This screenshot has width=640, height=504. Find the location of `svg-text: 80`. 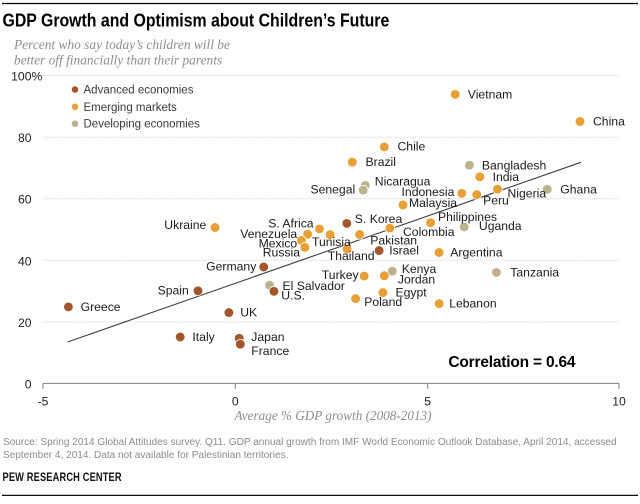

svg-text: 80 is located at coordinates (25, 138).